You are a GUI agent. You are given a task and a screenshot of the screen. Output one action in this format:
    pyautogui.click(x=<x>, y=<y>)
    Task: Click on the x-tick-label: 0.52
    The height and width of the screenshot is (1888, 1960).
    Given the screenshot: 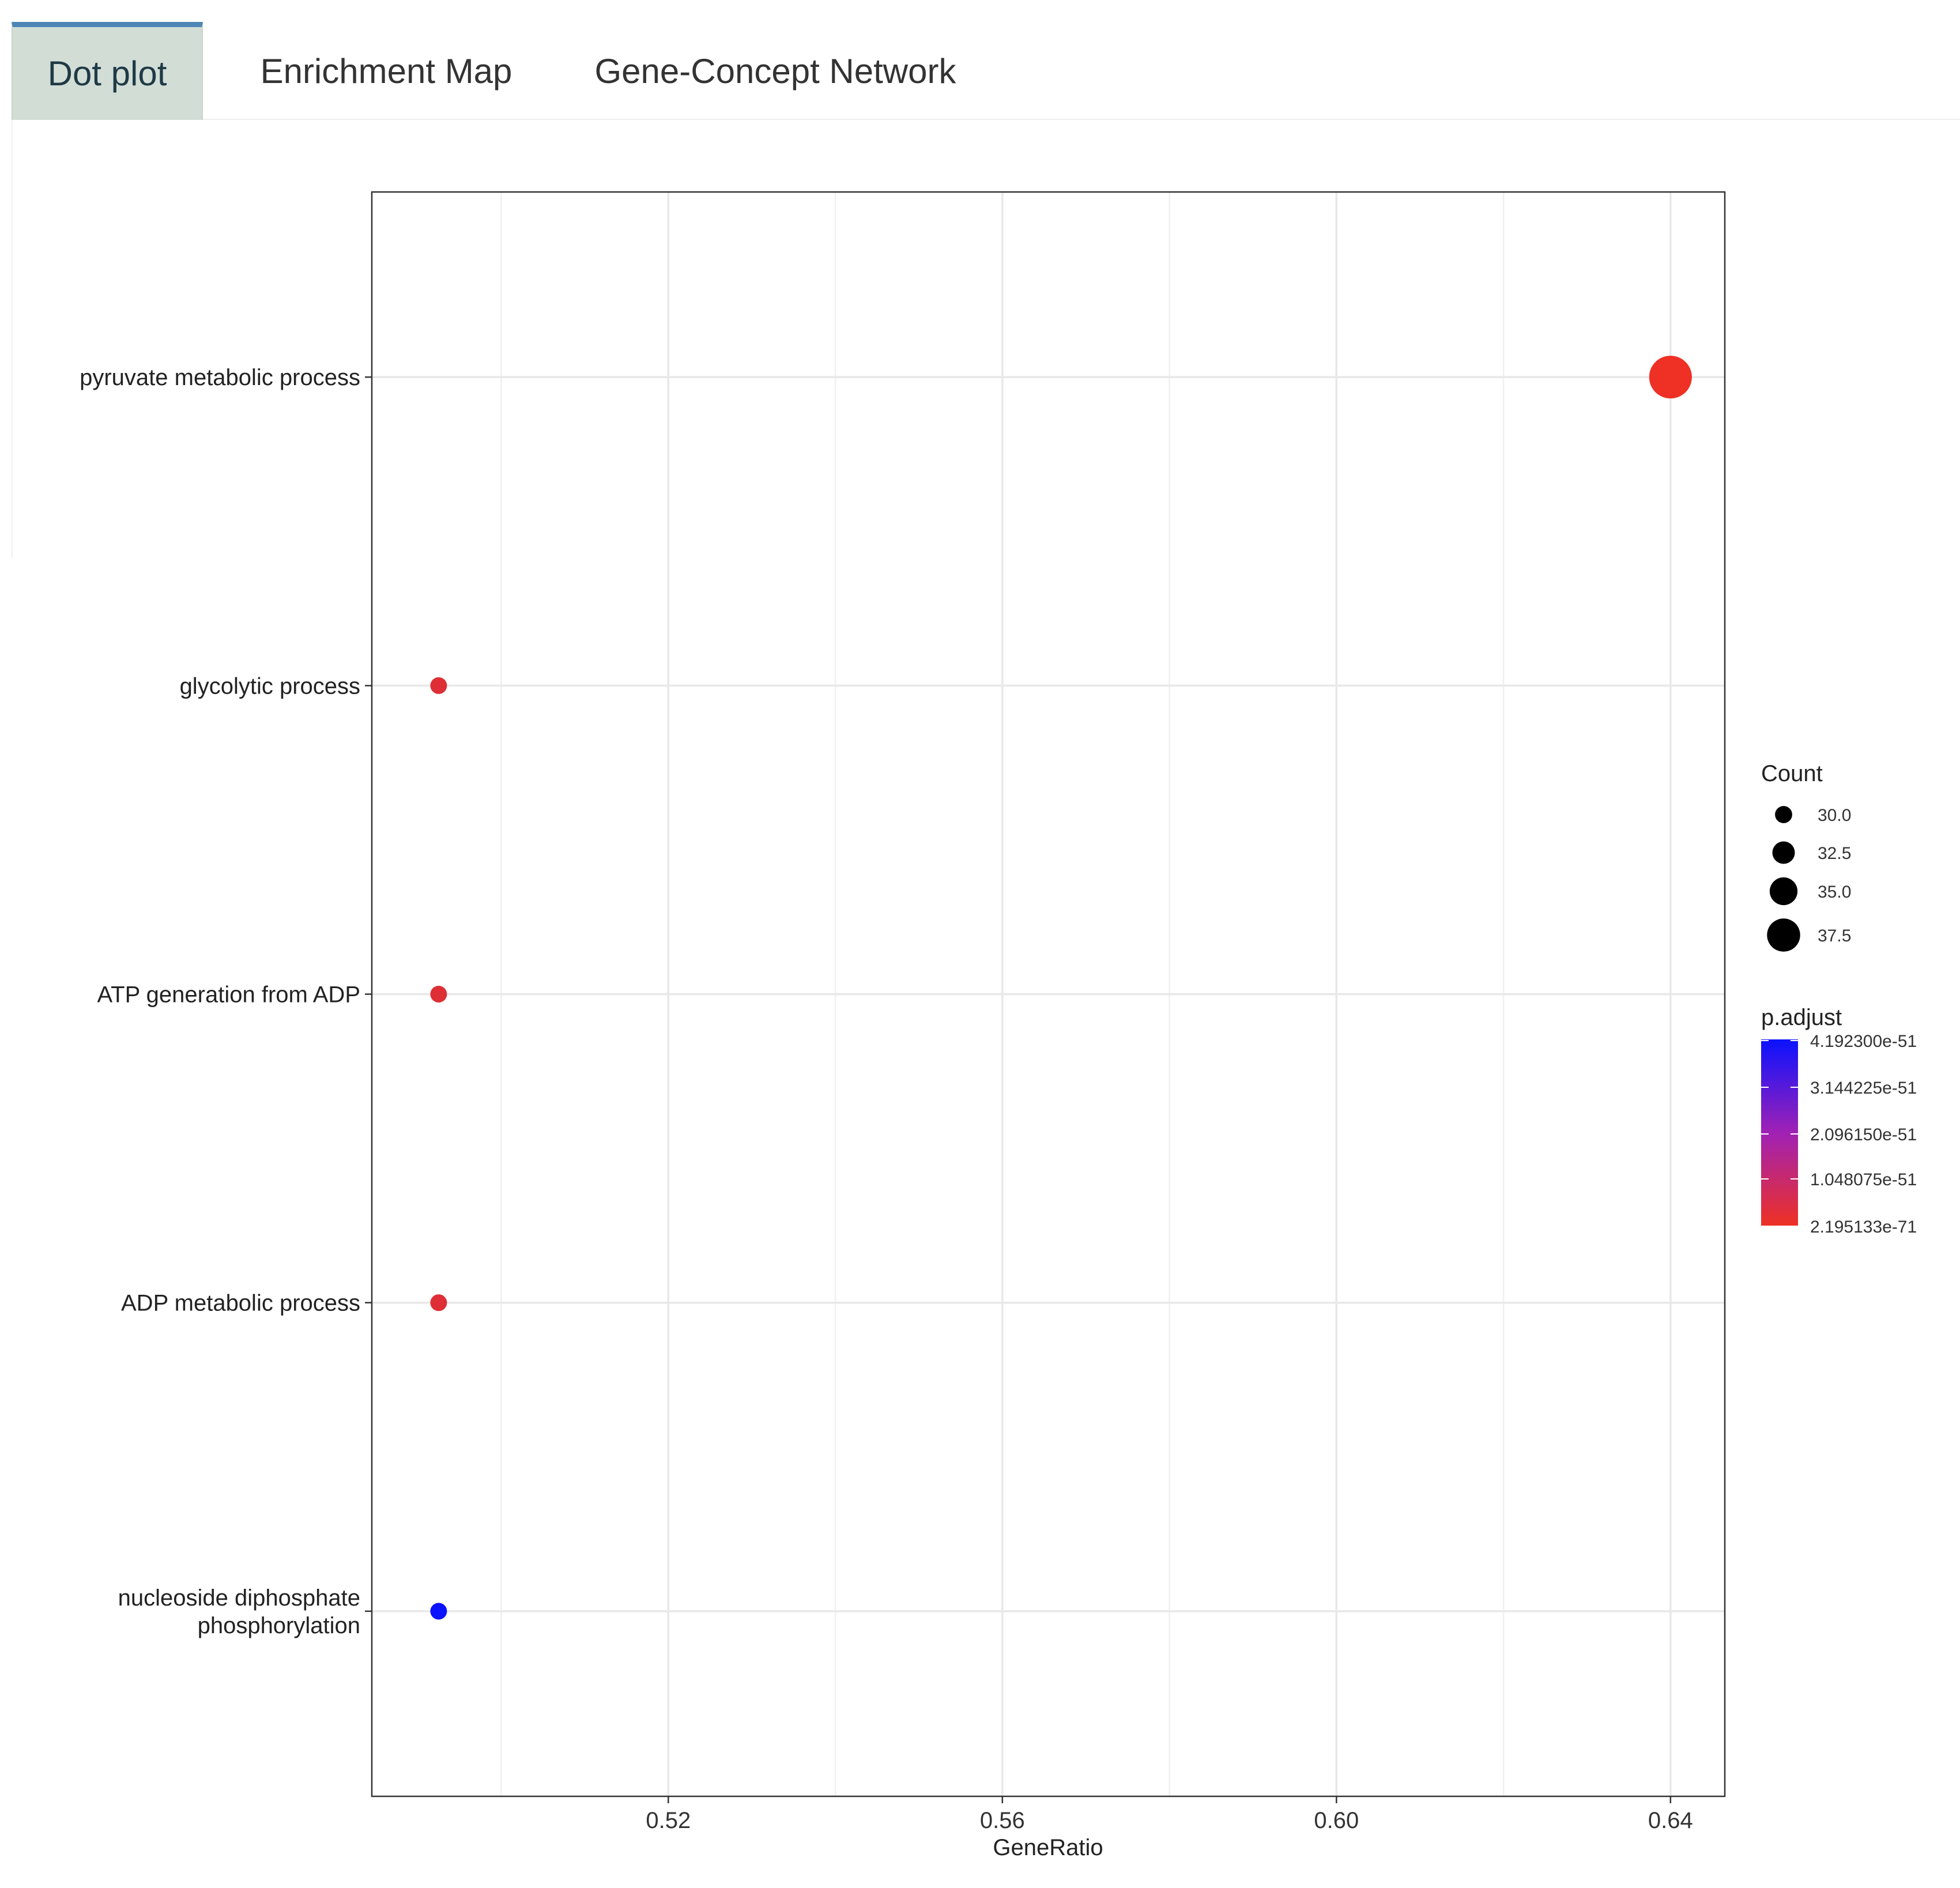 What is the action you would take?
    pyautogui.click(x=668, y=1820)
    